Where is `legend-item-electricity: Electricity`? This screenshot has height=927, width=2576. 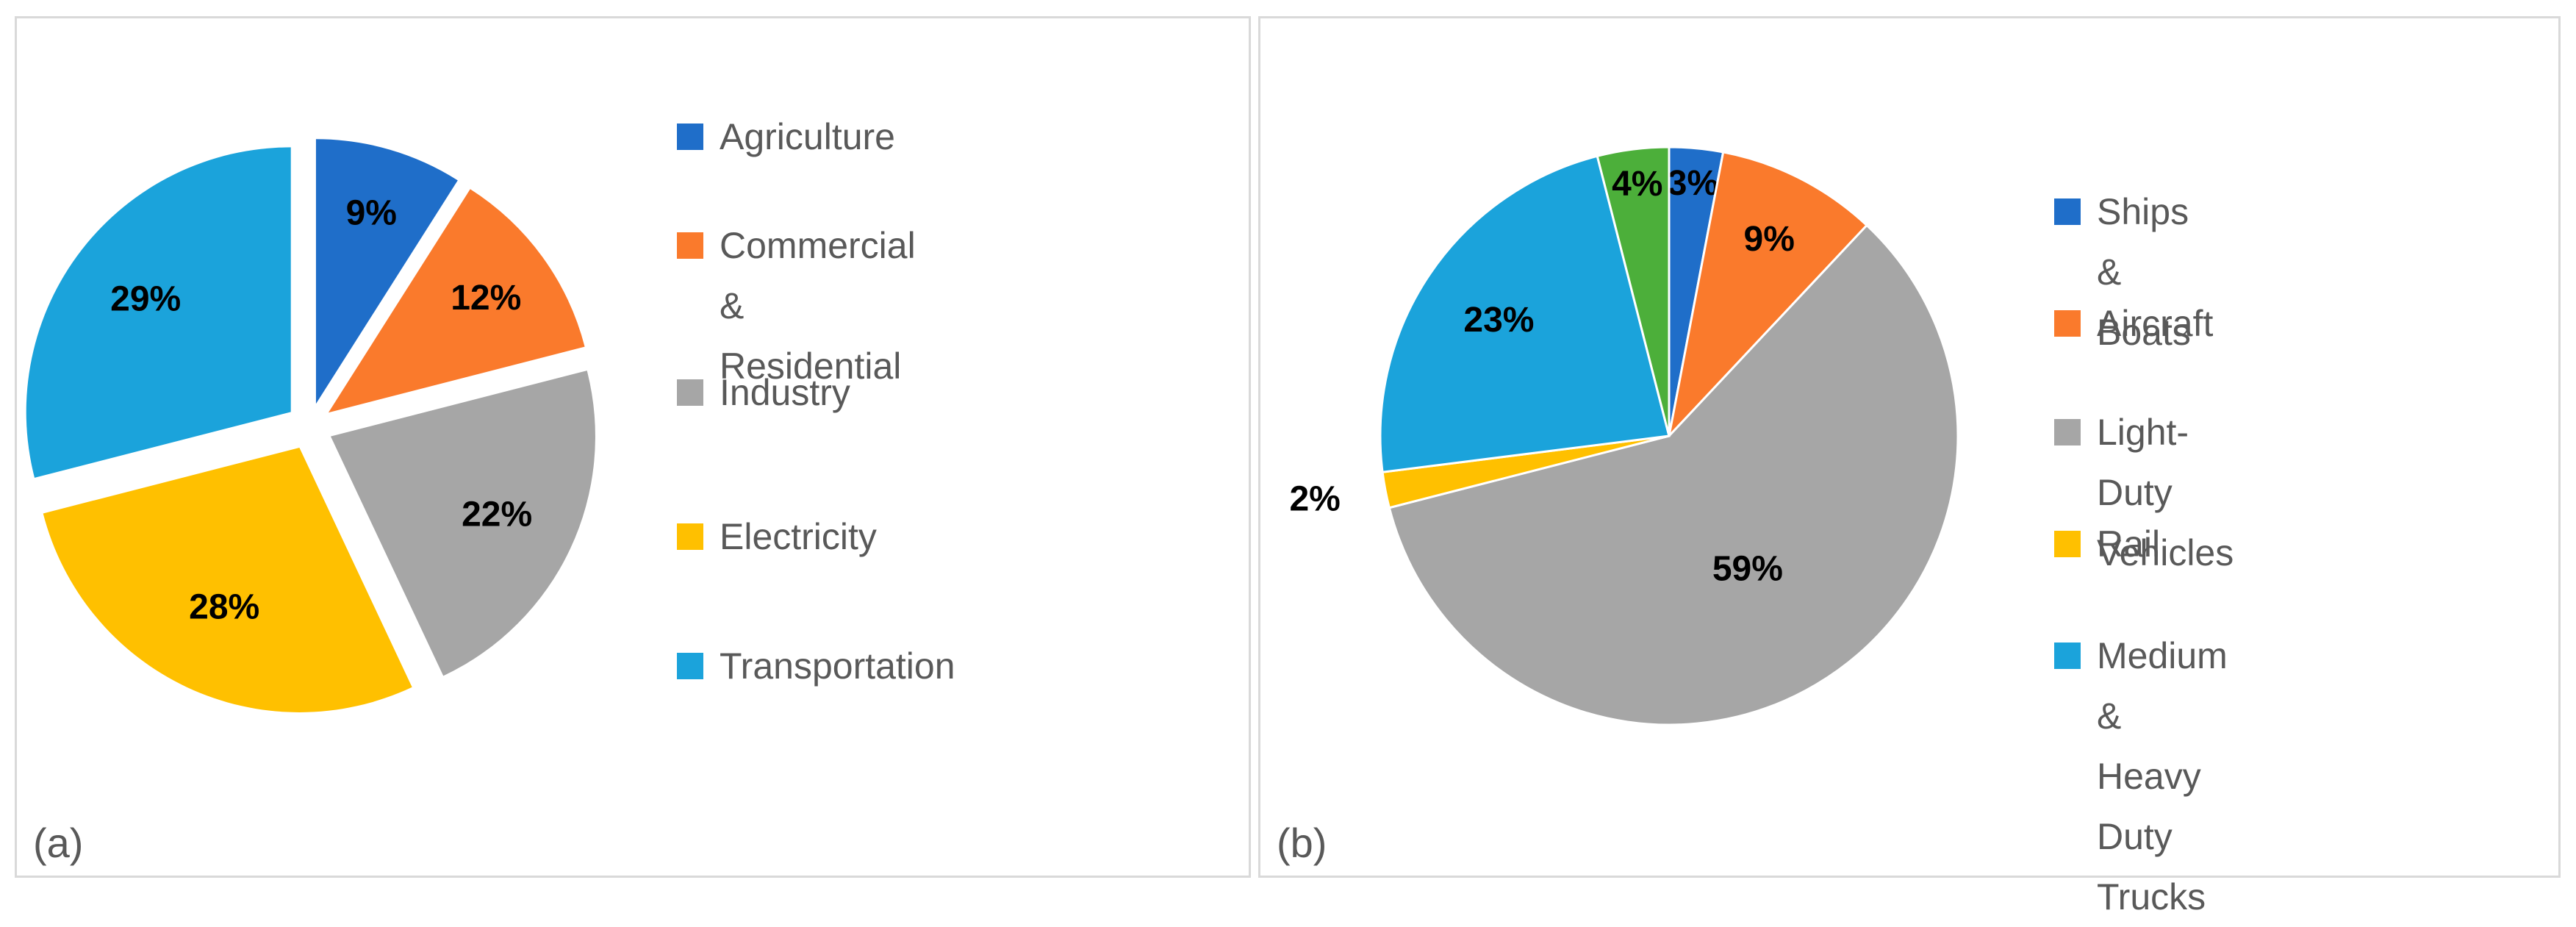 legend-item-electricity: Electricity is located at coordinates (777, 537).